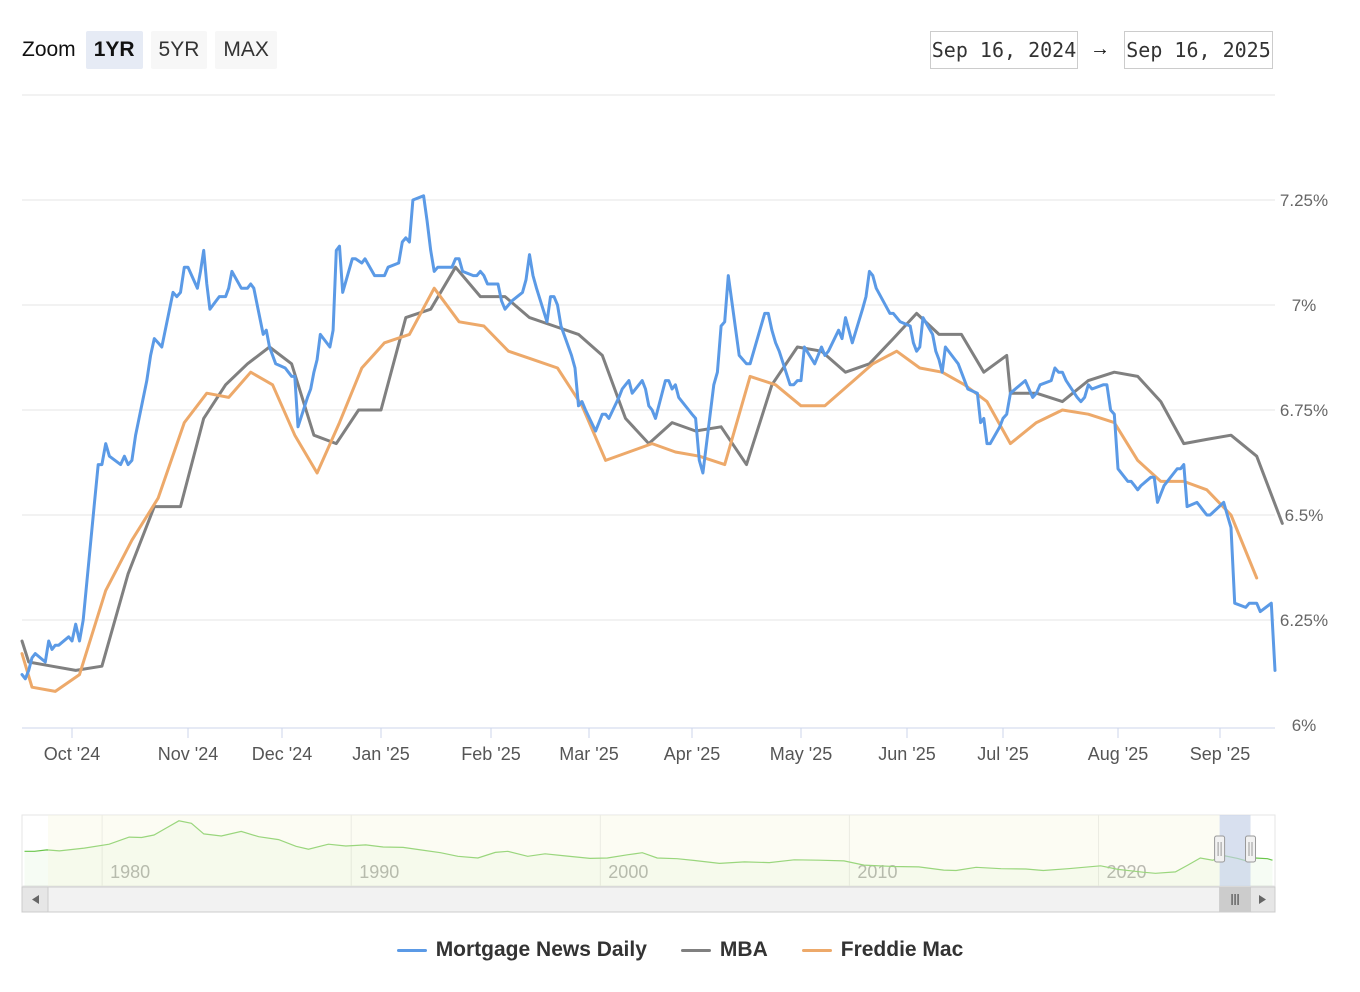  I want to click on x-tick-label: Nov '24, so click(188, 754).